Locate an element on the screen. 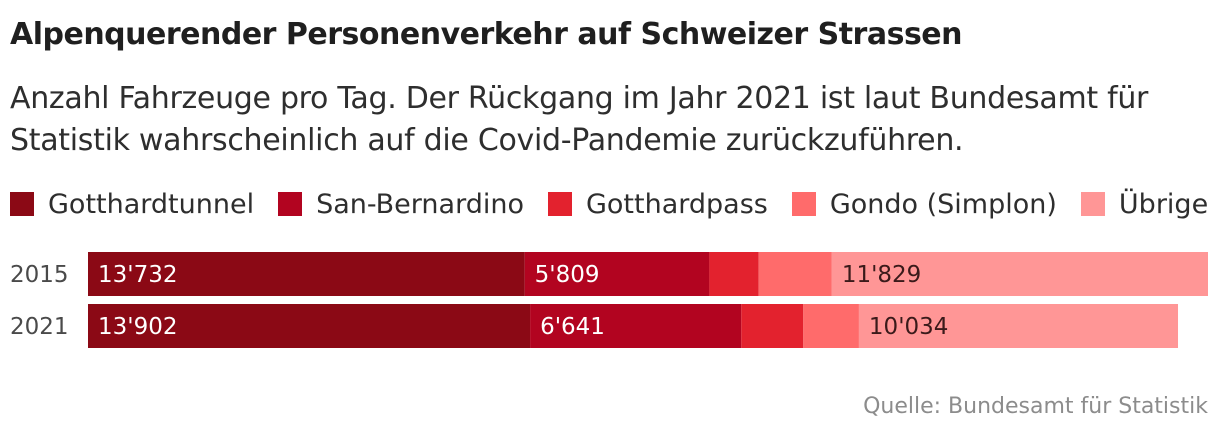  legend-label: Gotthardpass is located at coordinates (676, 204).